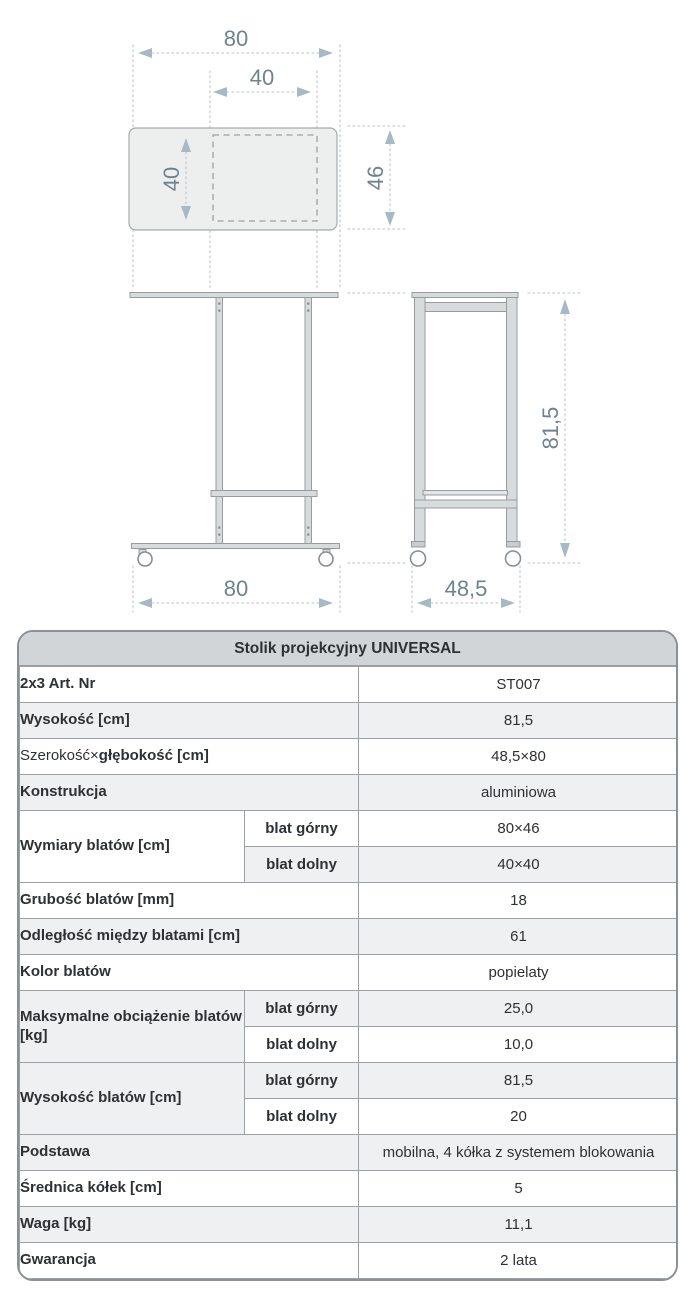 Image resolution: width=700 pixels, height=1313 pixels. I want to click on side-top-crossbar, so click(465, 307).